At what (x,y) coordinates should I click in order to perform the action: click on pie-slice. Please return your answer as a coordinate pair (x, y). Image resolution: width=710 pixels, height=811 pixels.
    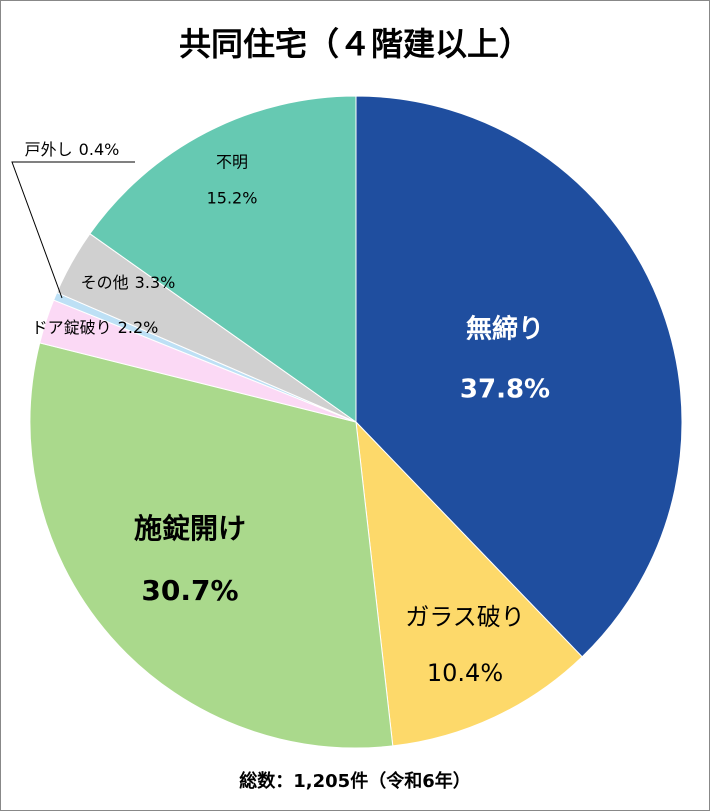
    Looking at the image, I should click on (469, 583).